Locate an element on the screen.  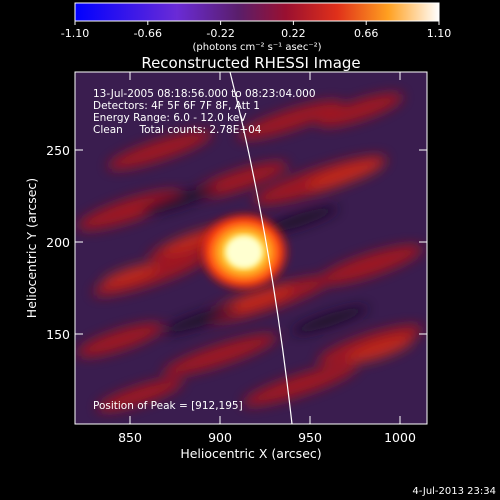
x-tick-label: 850 is located at coordinates (130, 437).